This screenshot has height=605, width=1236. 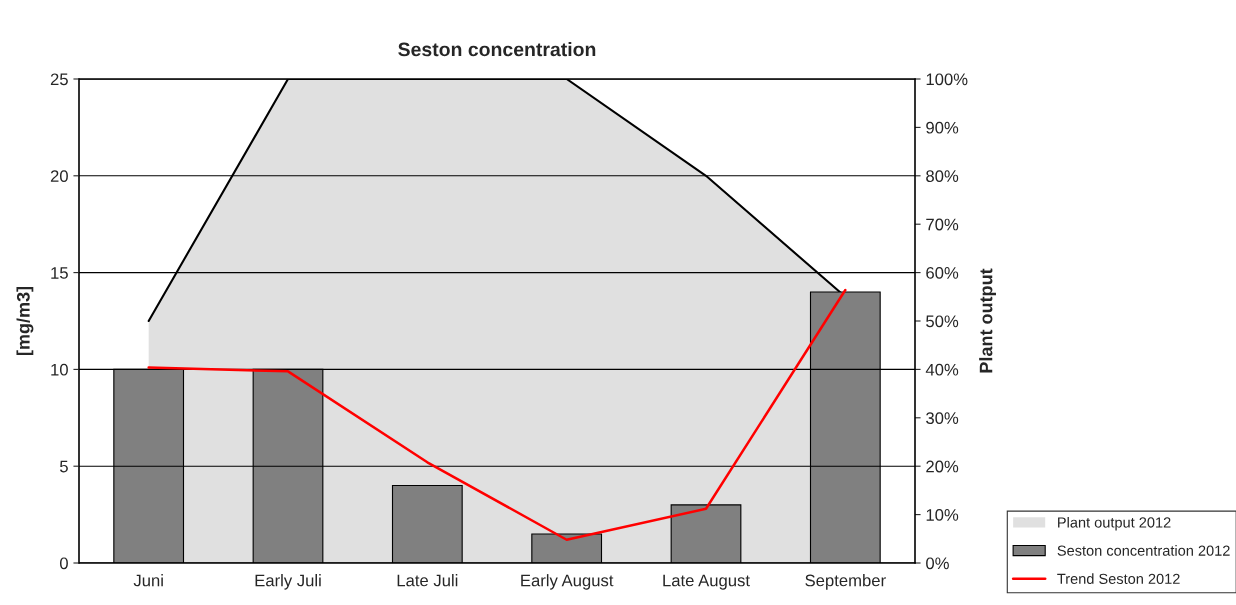 What do you see at coordinates (942, 176) in the screenshot?
I see `y2-tick-label: 80%` at bounding box center [942, 176].